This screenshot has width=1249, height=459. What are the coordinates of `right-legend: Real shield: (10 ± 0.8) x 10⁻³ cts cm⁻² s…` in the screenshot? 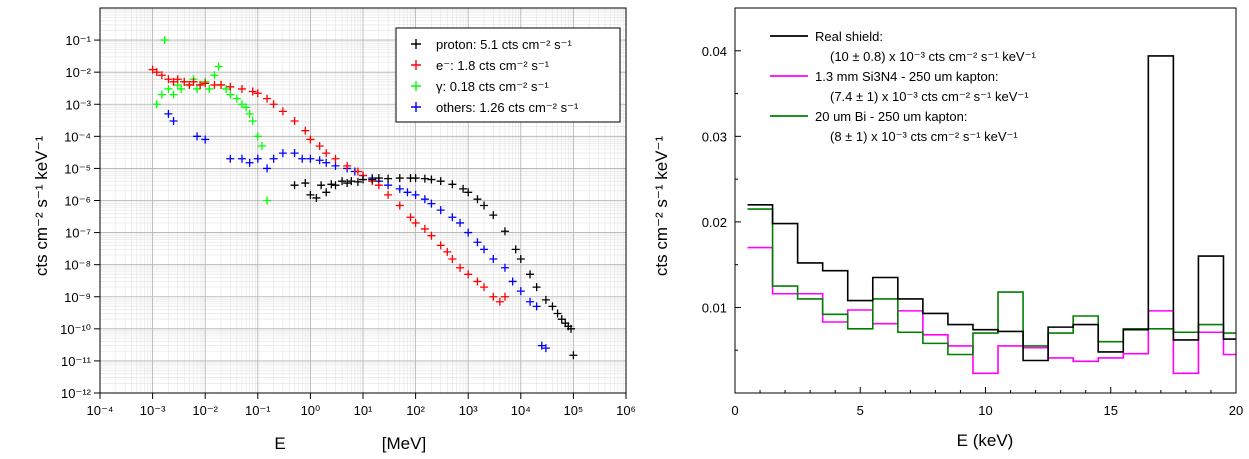 It's located at (903, 86).